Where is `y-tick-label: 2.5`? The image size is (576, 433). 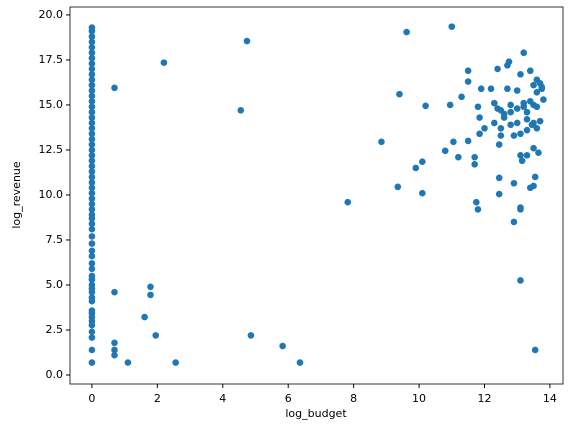
y-tick-label: 2.5 is located at coordinates (55, 329).